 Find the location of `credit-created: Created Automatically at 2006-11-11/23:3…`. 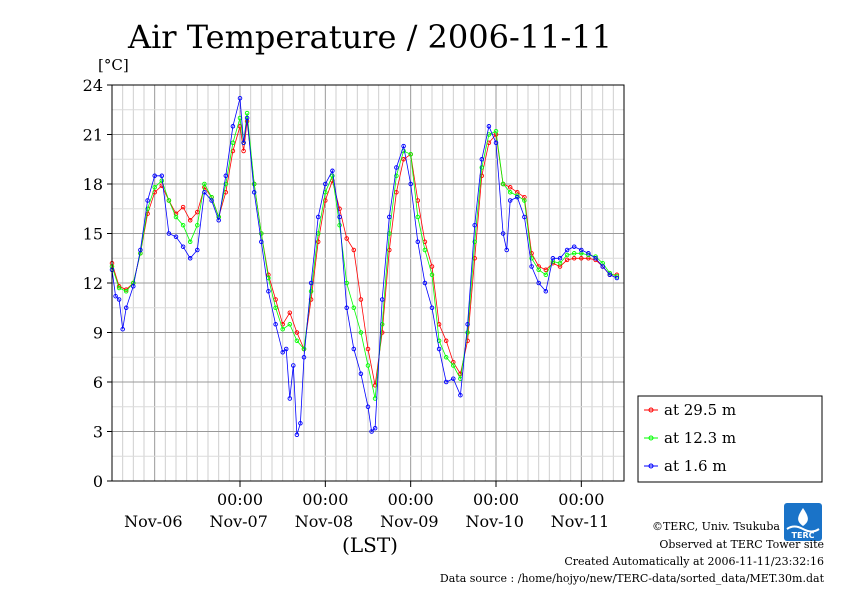

credit-created: Created Automatically at 2006-11-11/23:3… is located at coordinates (694, 561).